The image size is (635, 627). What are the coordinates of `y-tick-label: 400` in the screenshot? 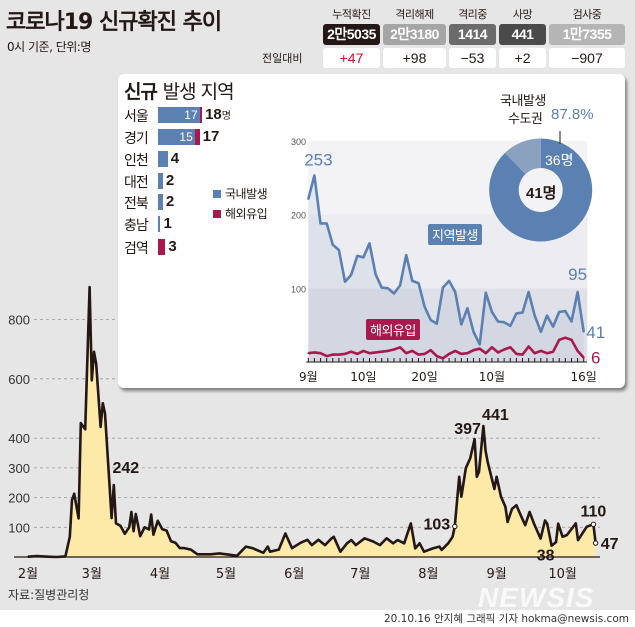 It's located at (19, 438).